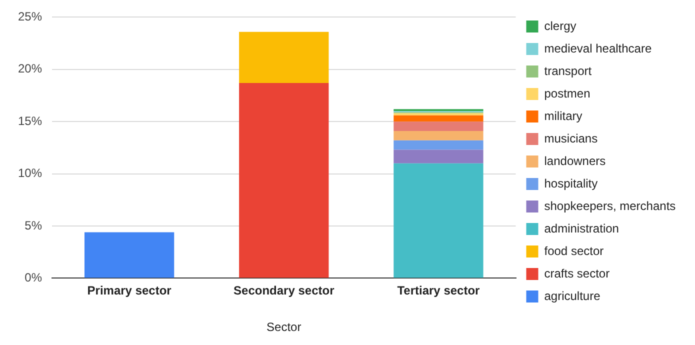 The width and height of the screenshot is (695, 345). What do you see at coordinates (33, 277) in the screenshot?
I see `y-tick-label: 0%` at bounding box center [33, 277].